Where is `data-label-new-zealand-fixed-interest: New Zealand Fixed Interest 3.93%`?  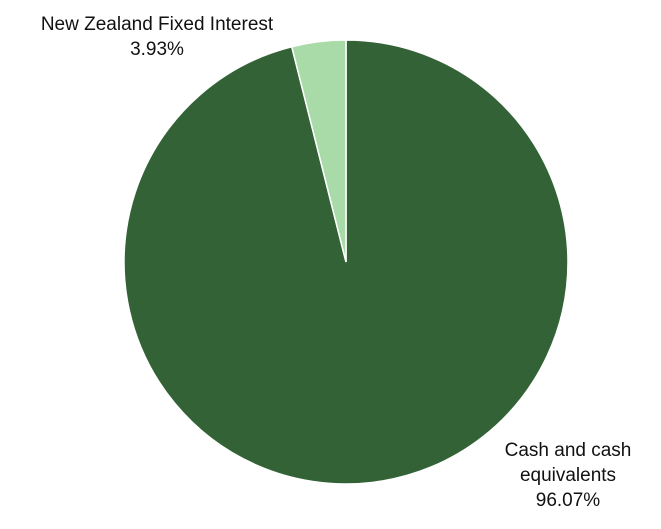 data-label-new-zealand-fixed-interest: New Zealand Fixed Interest 3.93% is located at coordinates (157, 37).